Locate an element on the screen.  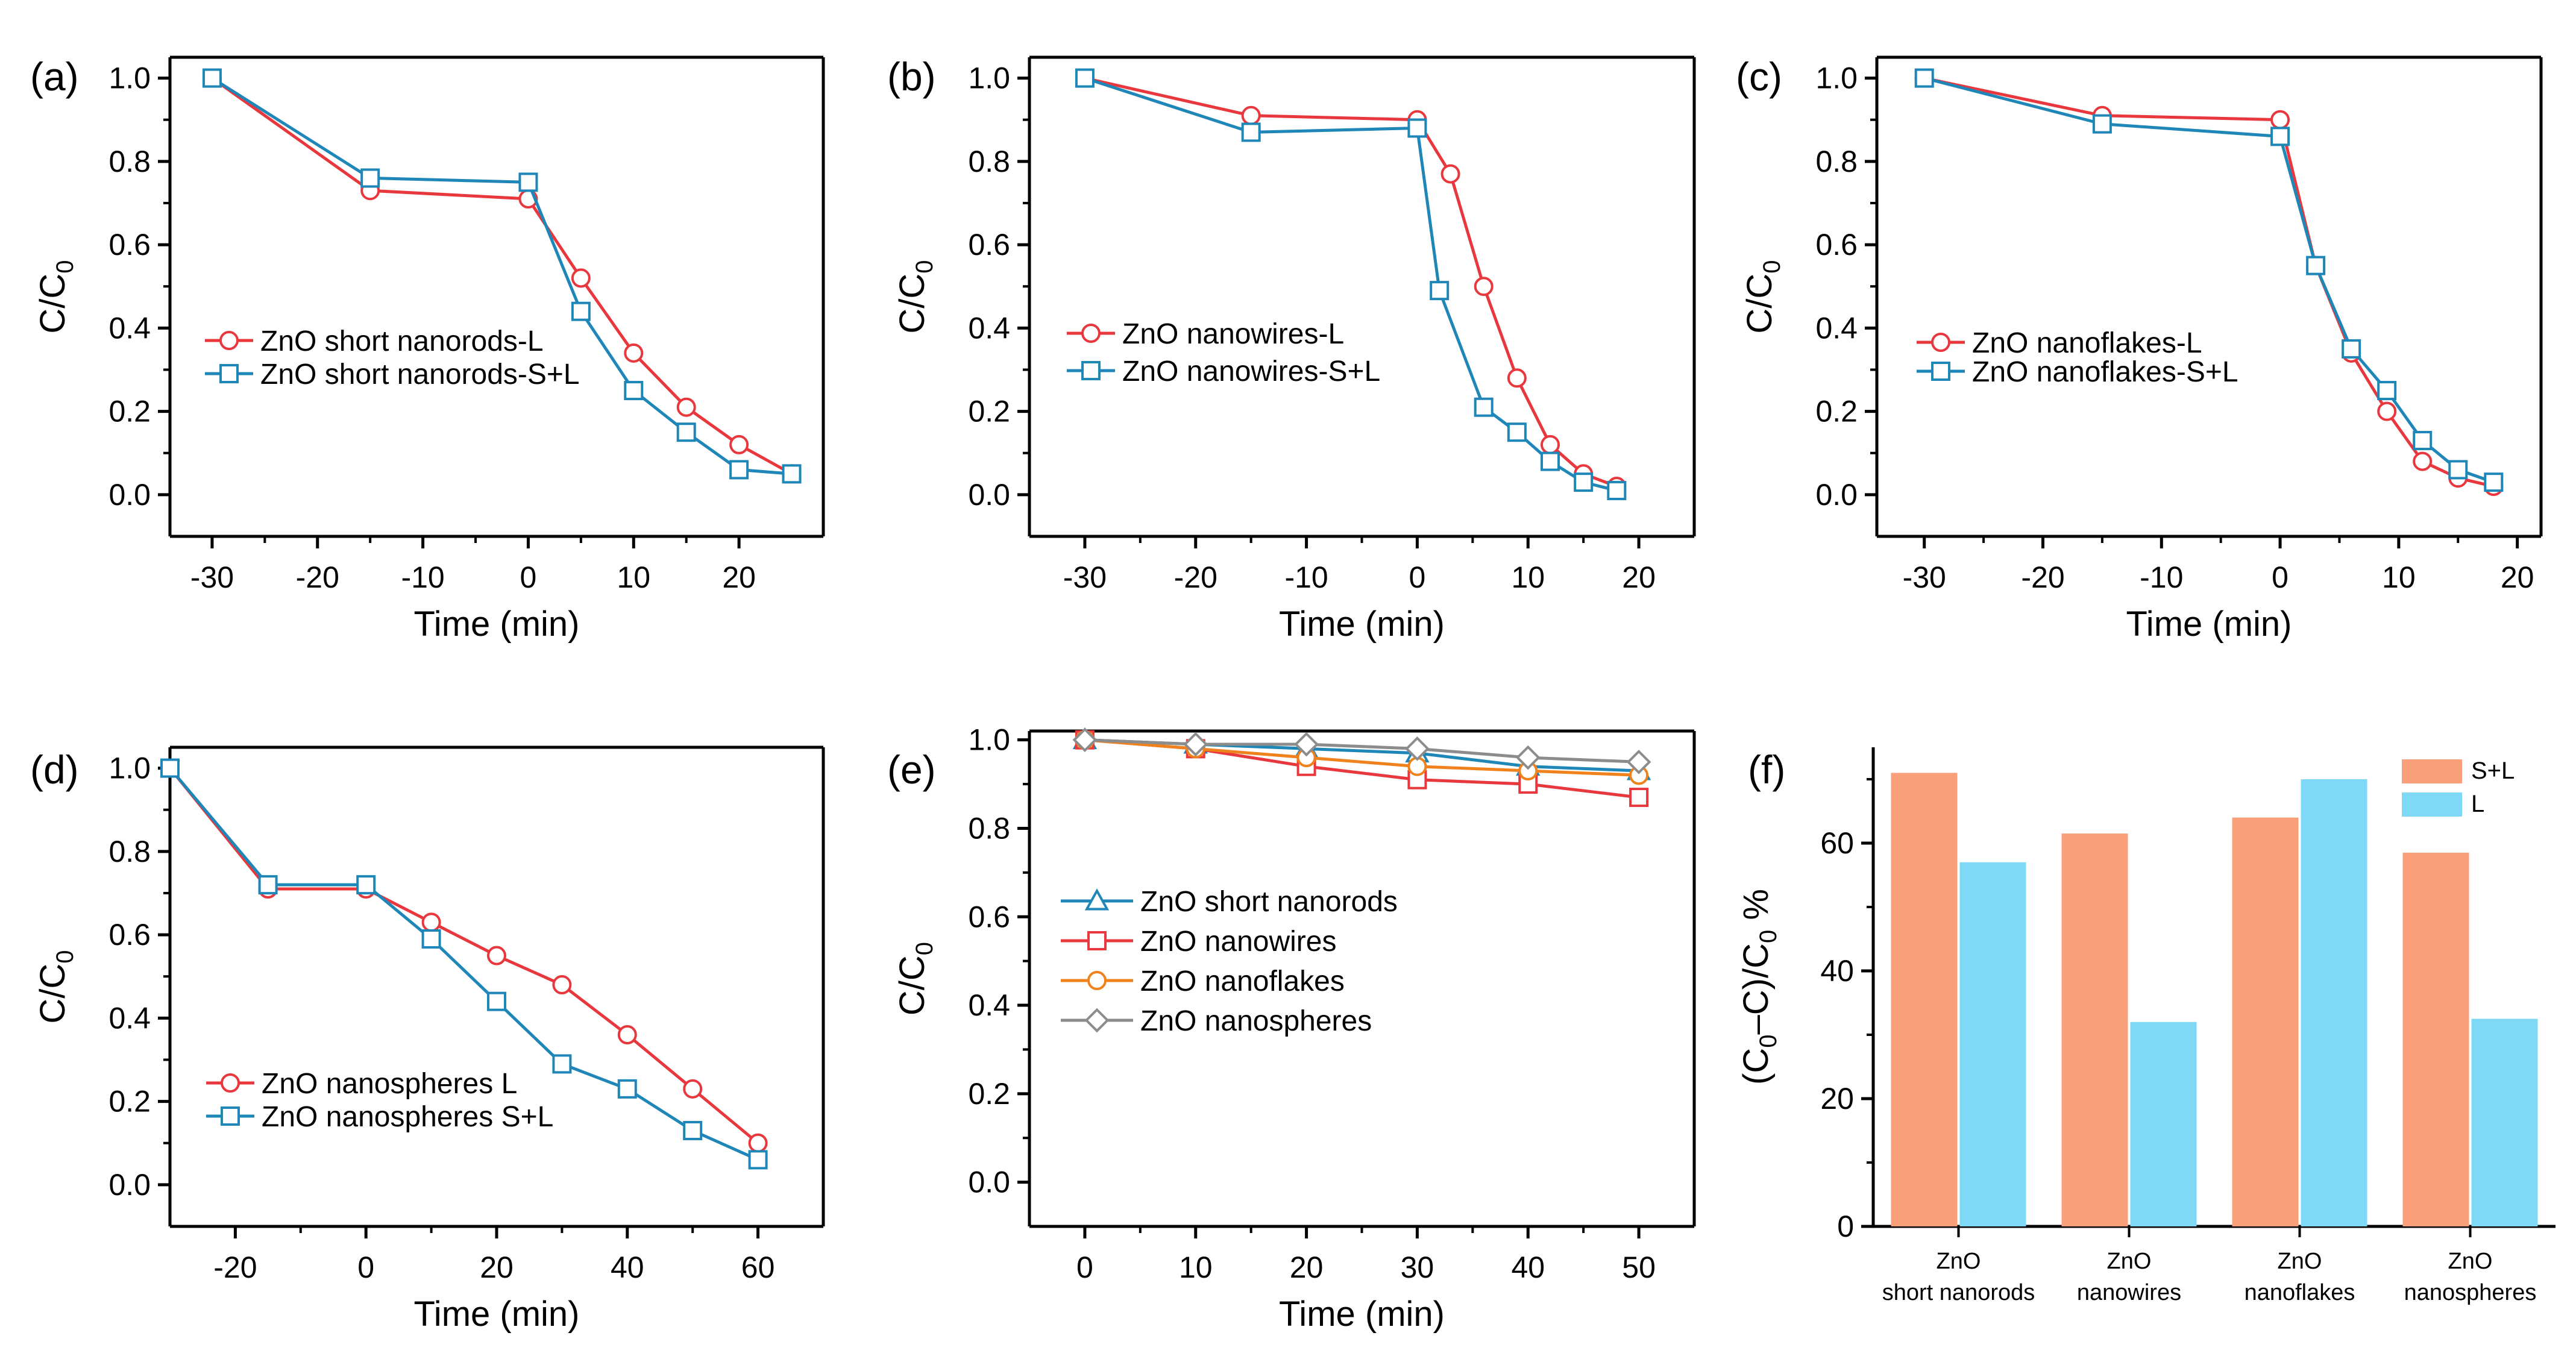
y-tick-label-b: 0.6 is located at coordinates (989, 245).